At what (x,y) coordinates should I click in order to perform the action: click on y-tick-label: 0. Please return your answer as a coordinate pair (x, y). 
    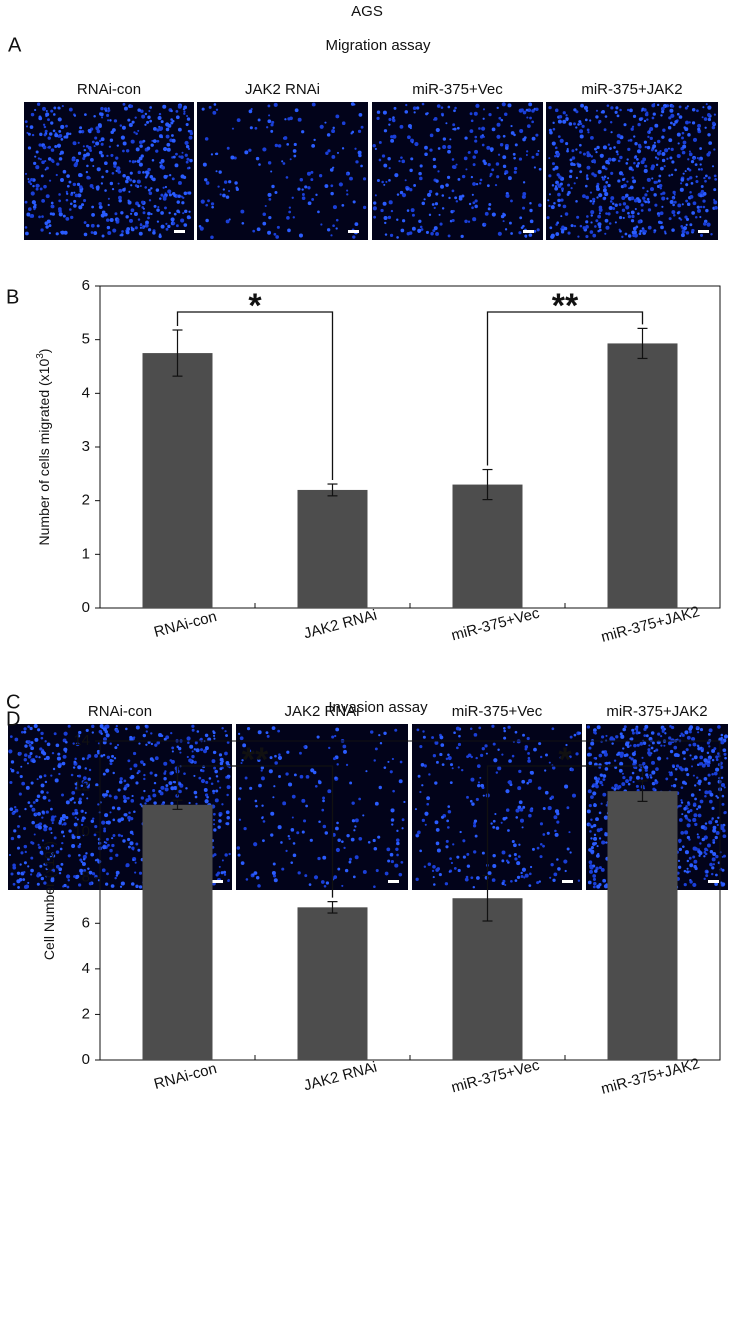
    Looking at the image, I should click on (86, 607).